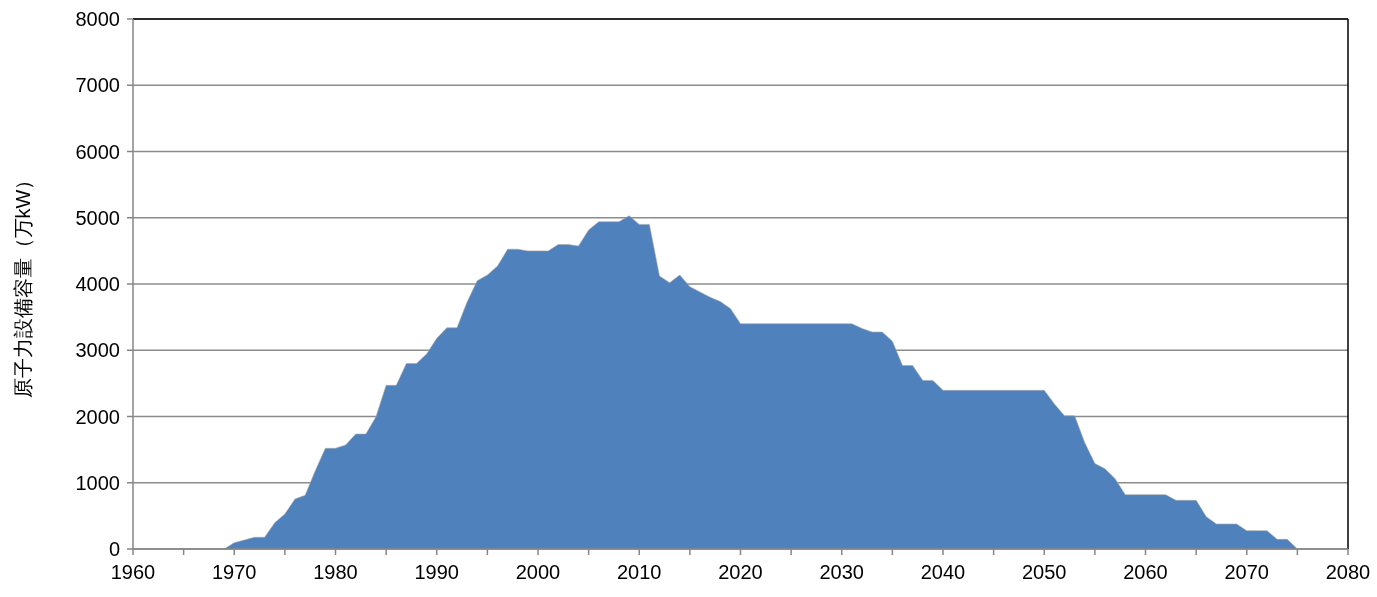 Image resolution: width=1377 pixels, height=597 pixels. I want to click on y-tick-label: 8000, so click(97, 19).